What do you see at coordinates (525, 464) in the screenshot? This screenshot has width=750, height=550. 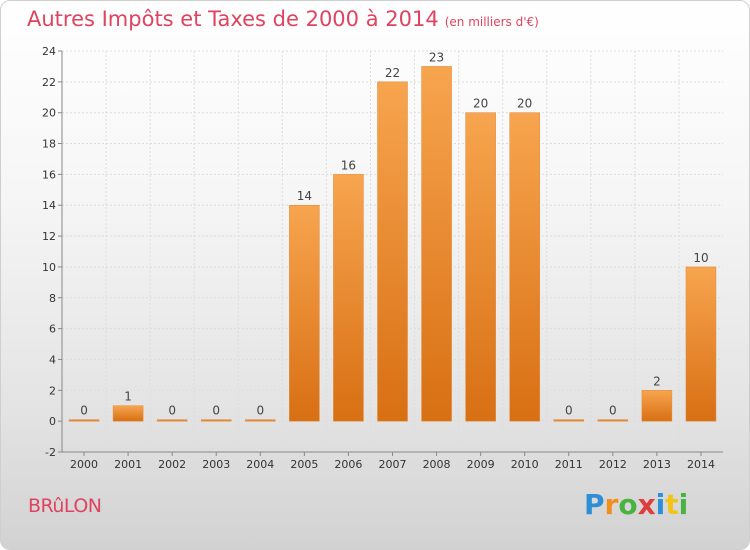 I see `x-tick-label: 2010` at bounding box center [525, 464].